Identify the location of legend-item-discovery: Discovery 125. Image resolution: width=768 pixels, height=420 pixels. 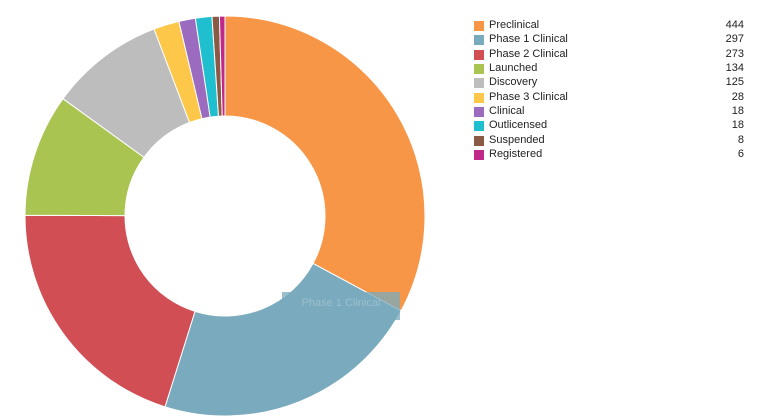
(609, 82).